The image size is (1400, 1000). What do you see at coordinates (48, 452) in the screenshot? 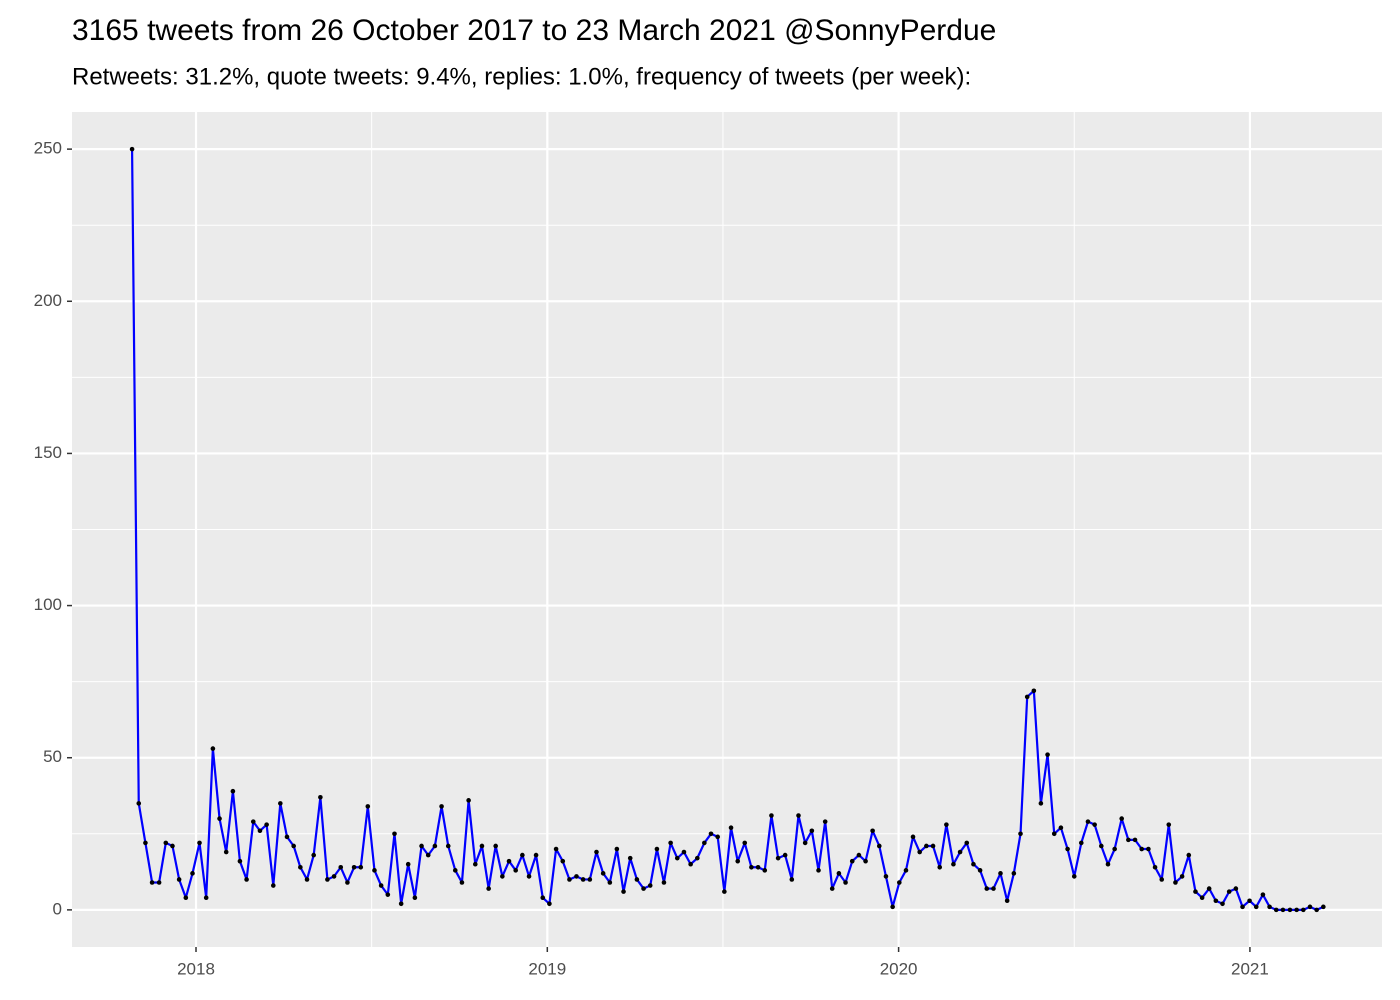
I see `y-tick-label: 150` at bounding box center [48, 452].